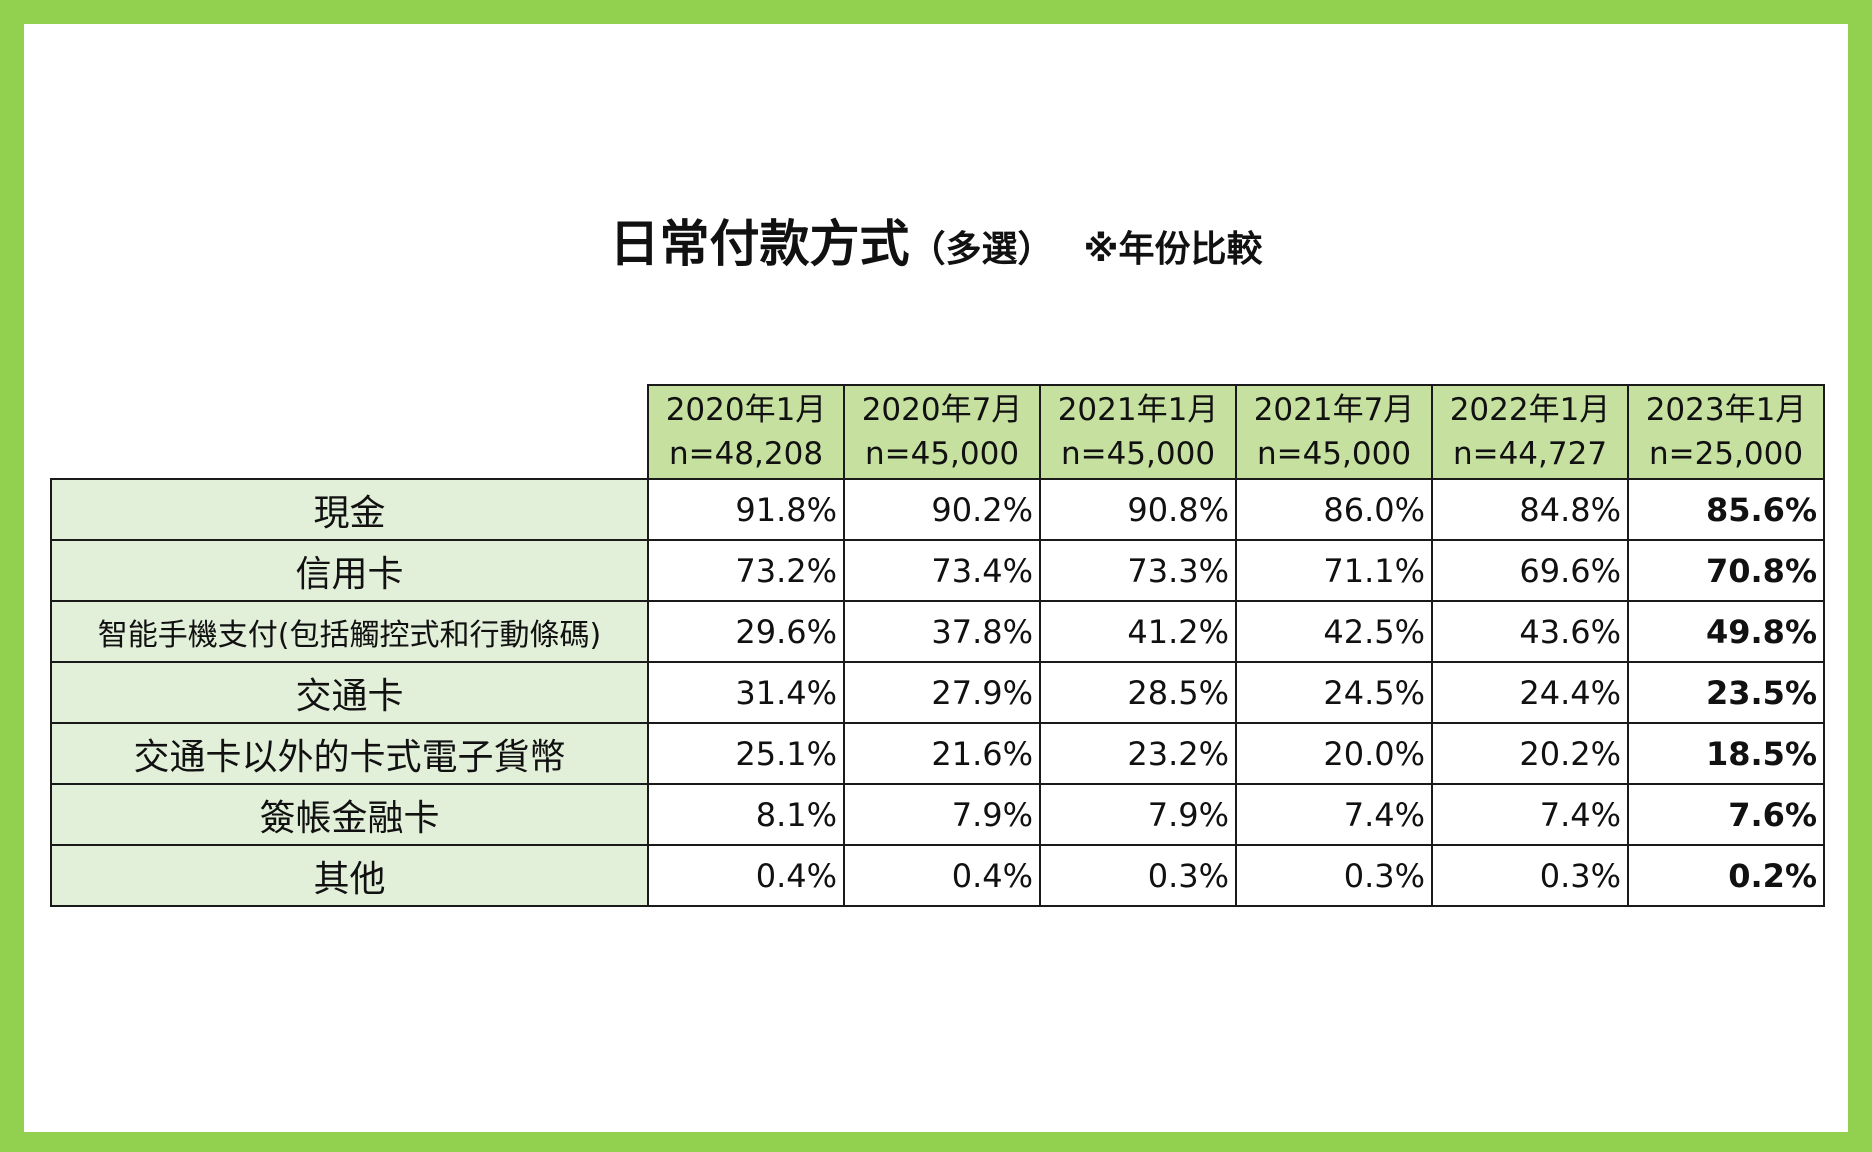 This screenshot has height=1152, width=1872. Describe the element at coordinates (942, 410) in the screenshot. I see `column-period: 2020年7月` at that location.